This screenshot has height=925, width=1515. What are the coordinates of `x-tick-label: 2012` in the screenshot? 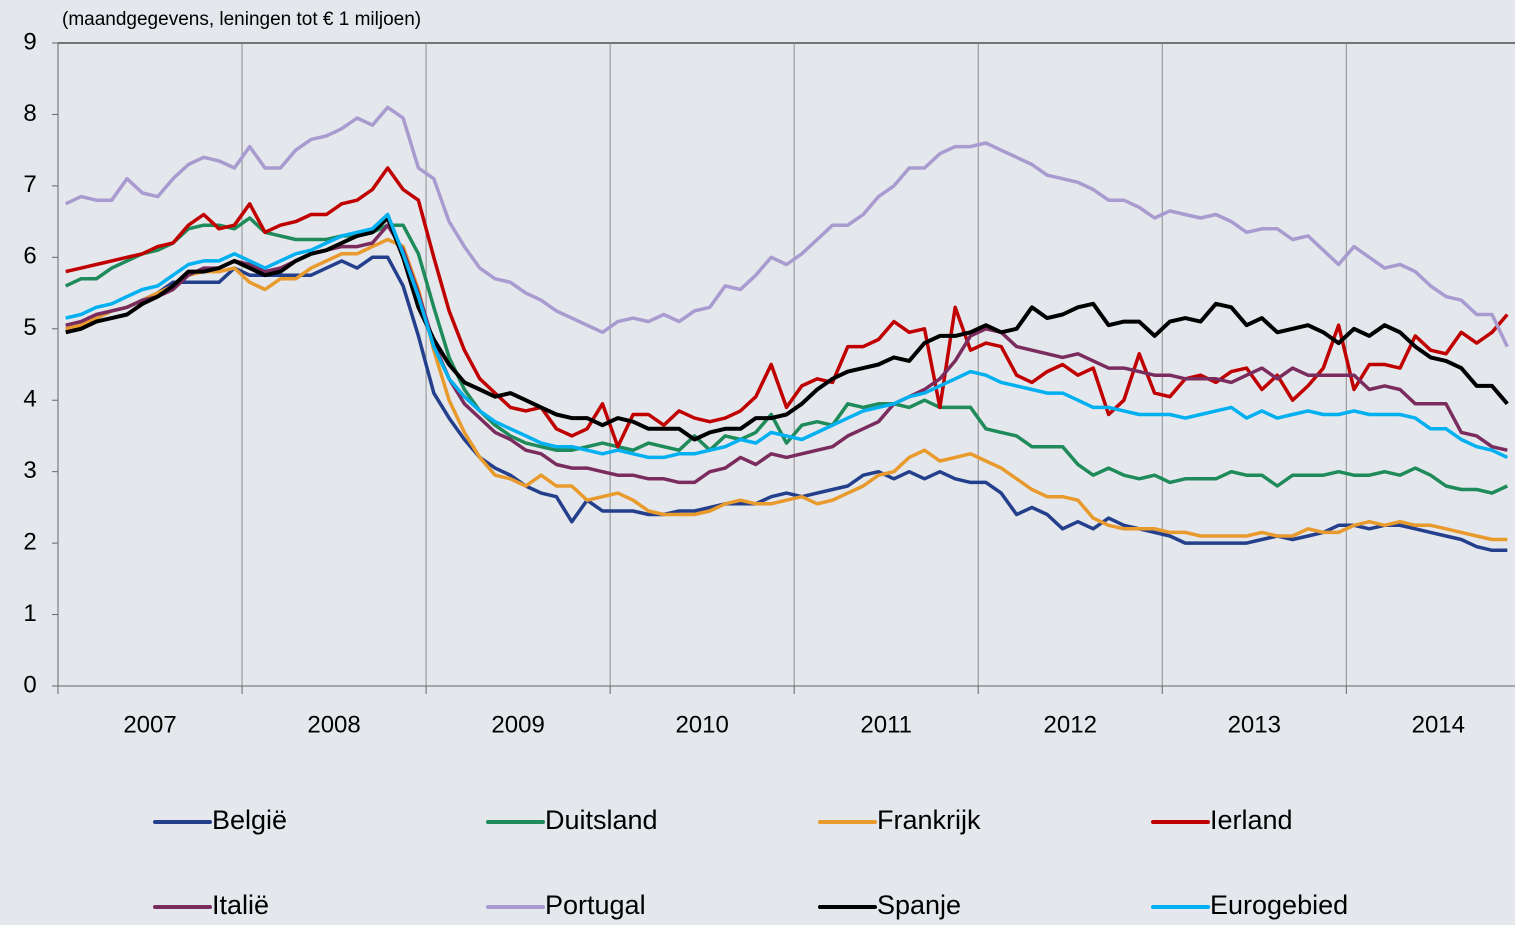 It's located at (1070, 724).